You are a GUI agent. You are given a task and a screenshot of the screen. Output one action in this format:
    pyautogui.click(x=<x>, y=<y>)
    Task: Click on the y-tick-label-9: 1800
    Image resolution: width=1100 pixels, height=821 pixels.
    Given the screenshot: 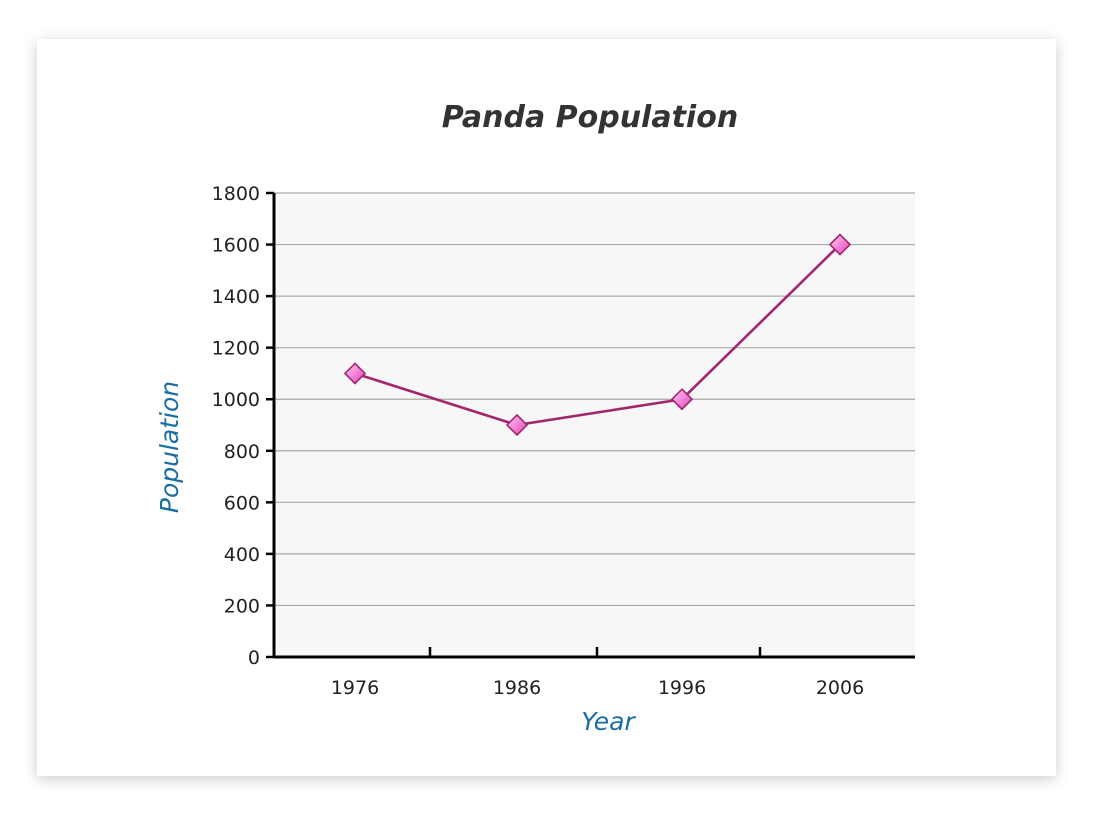 What is the action you would take?
    pyautogui.click(x=236, y=194)
    